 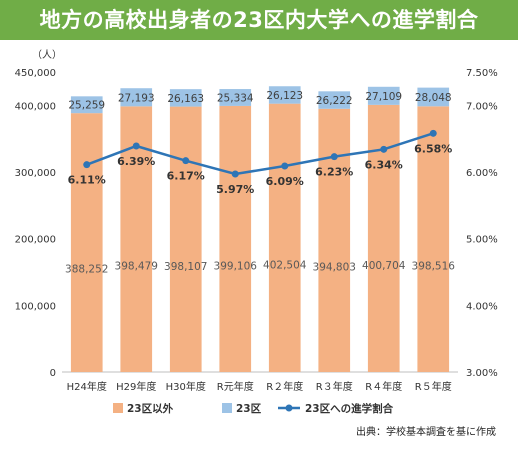 I want to click on bar-label-in-23: 26,222, so click(x=334, y=101).